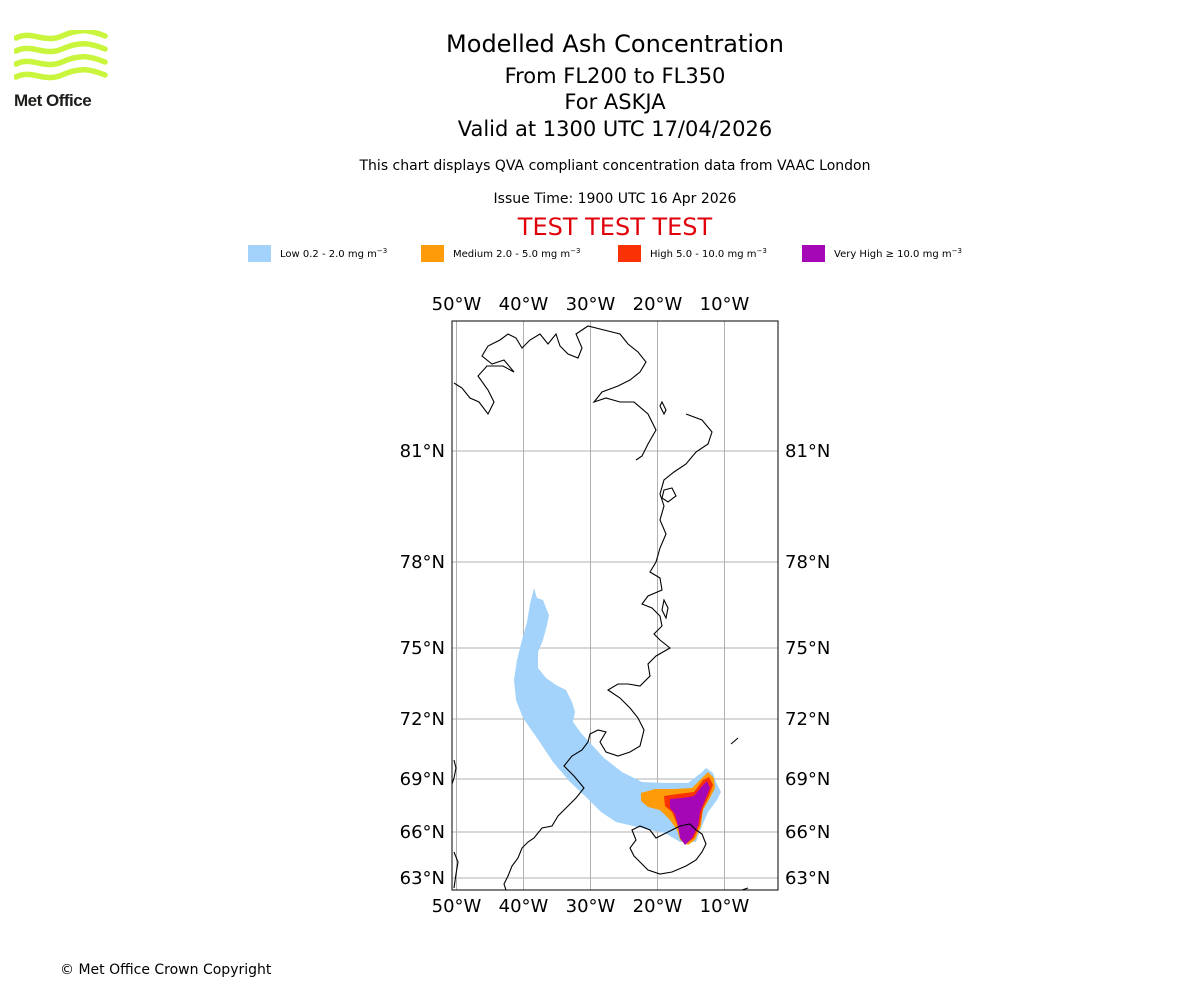  What do you see at coordinates (53, 100) in the screenshot?
I see `logo-text: Met Office` at bounding box center [53, 100].